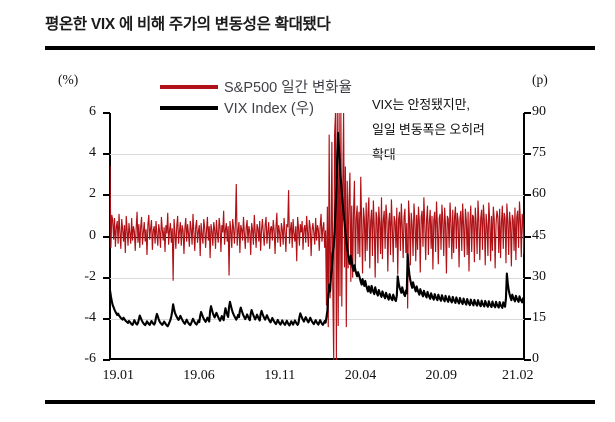  Describe the element at coordinates (118, 375) in the screenshot. I see `x-axis-tick-label: 19.01` at that location.